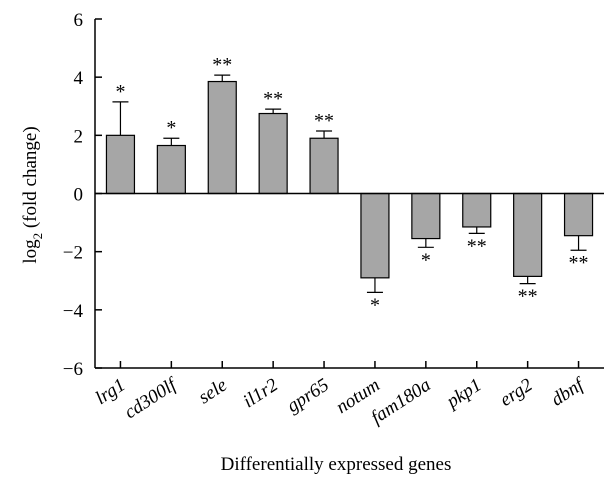 Image resolution: width=613 pixels, height=484 pixels. What do you see at coordinates (37, 236) in the screenshot?
I see `y-axis-title-subscript: 2` at bounding box center [37, 236].